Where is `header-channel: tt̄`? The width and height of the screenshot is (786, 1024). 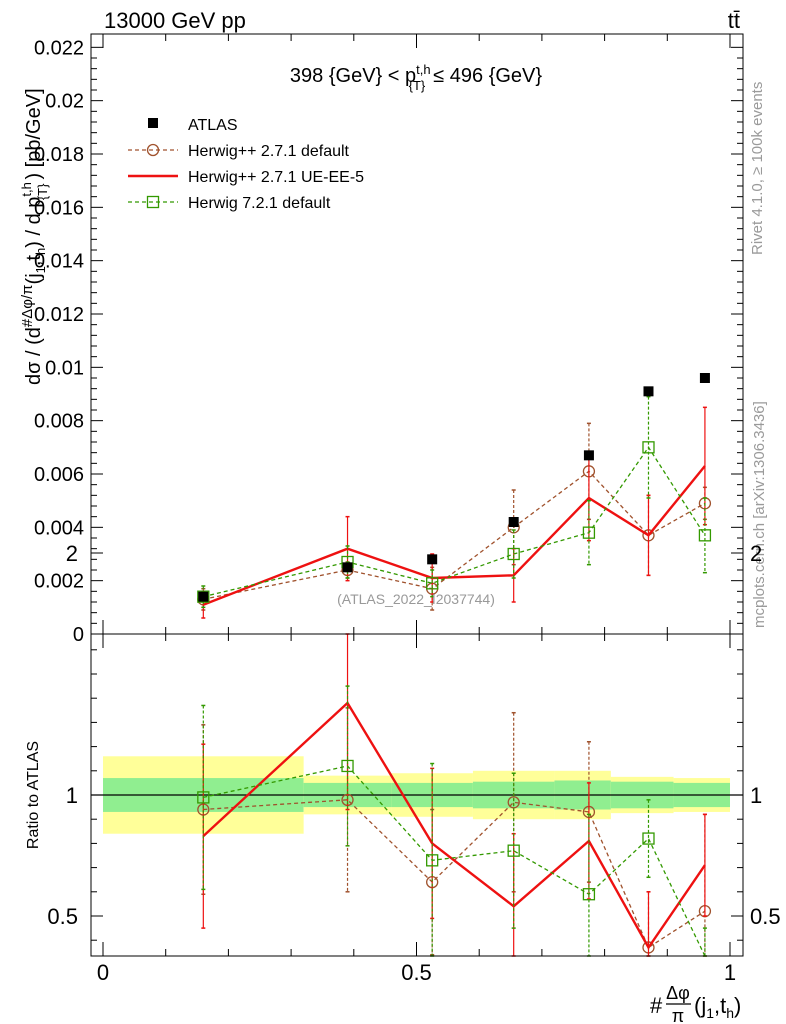 header-channel: tt̄ is located at coordinates (734, 20).